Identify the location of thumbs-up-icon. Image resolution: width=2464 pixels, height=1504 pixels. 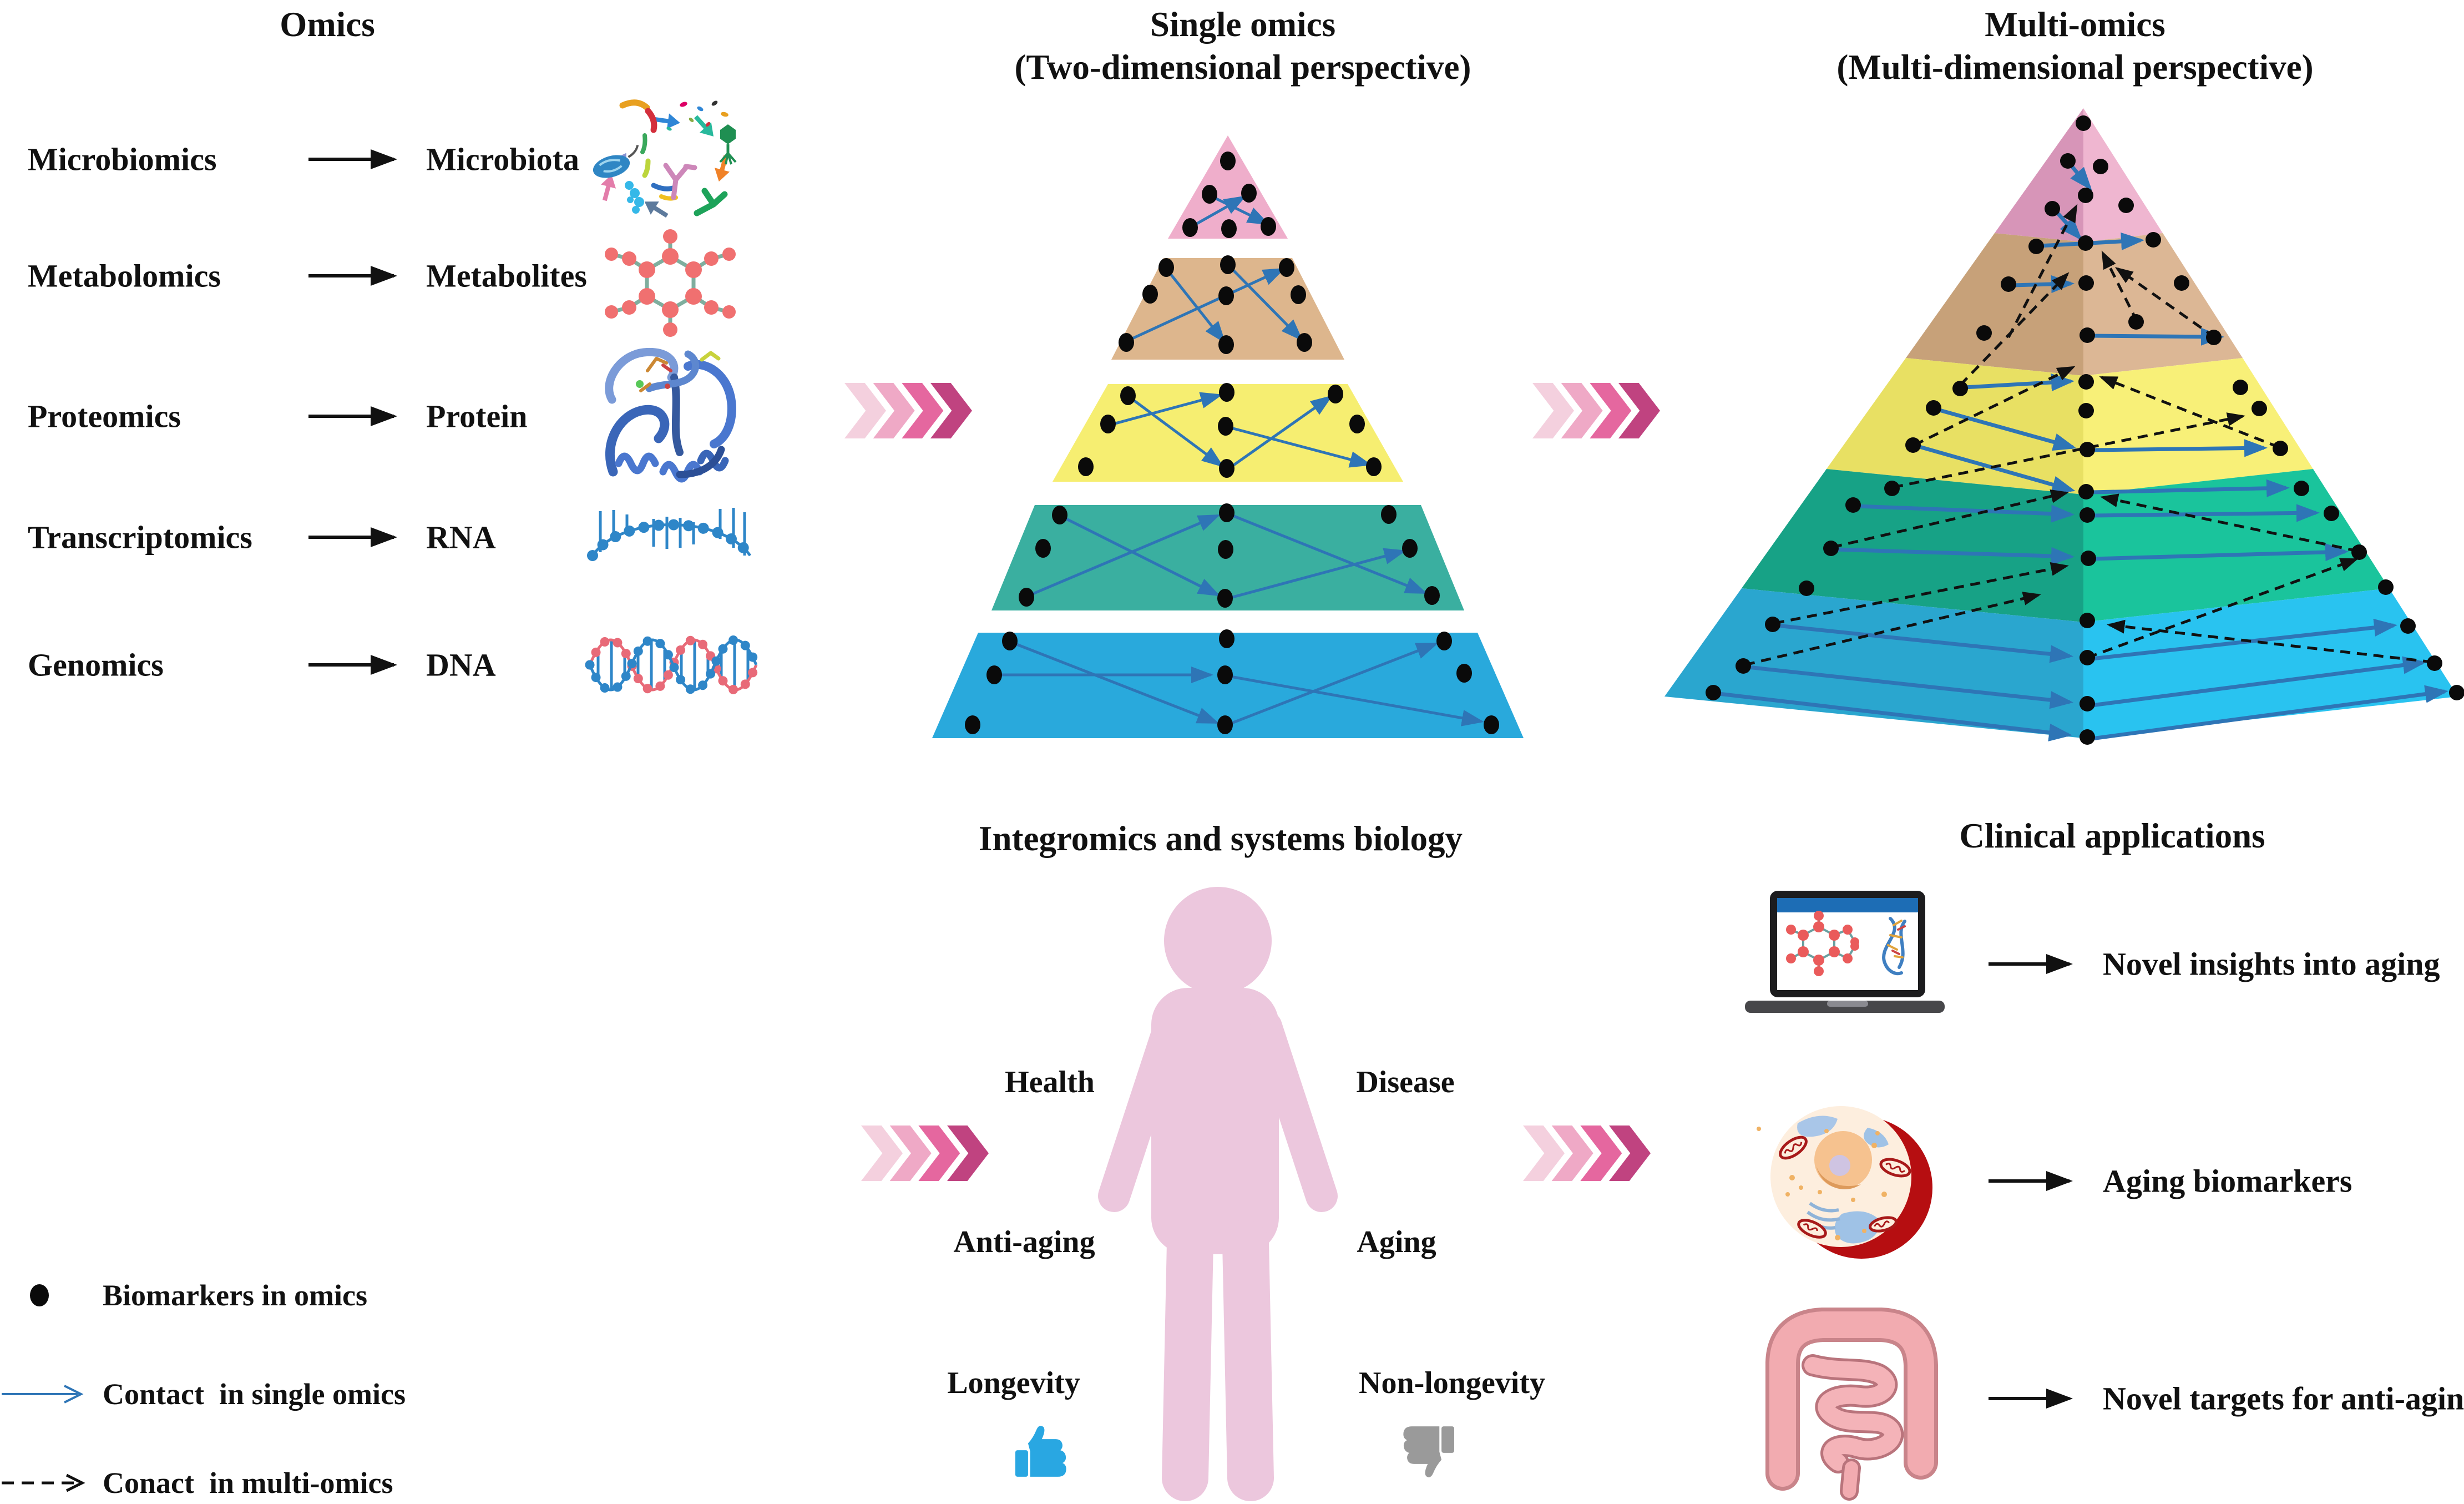
(1040, 1451).